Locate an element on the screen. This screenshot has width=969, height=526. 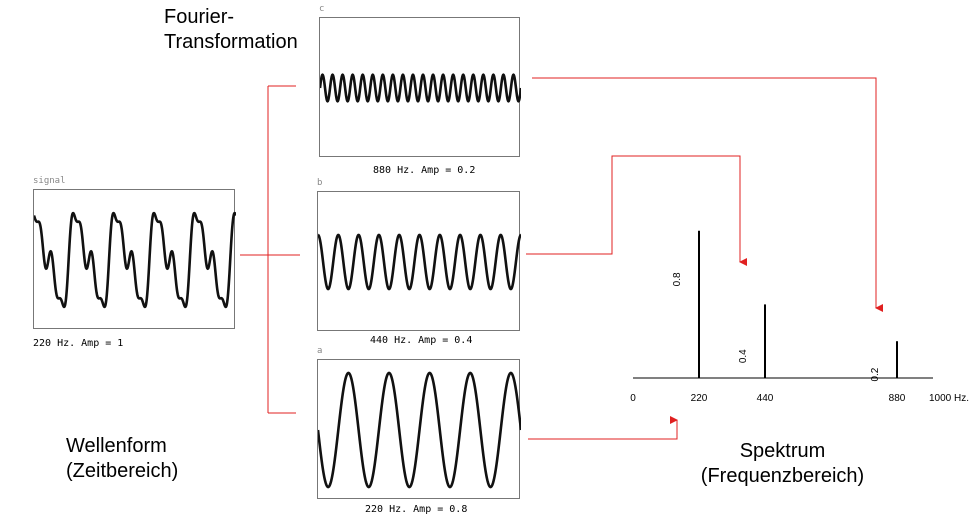
panel-b-waveform is located at coordinates (419, 262).